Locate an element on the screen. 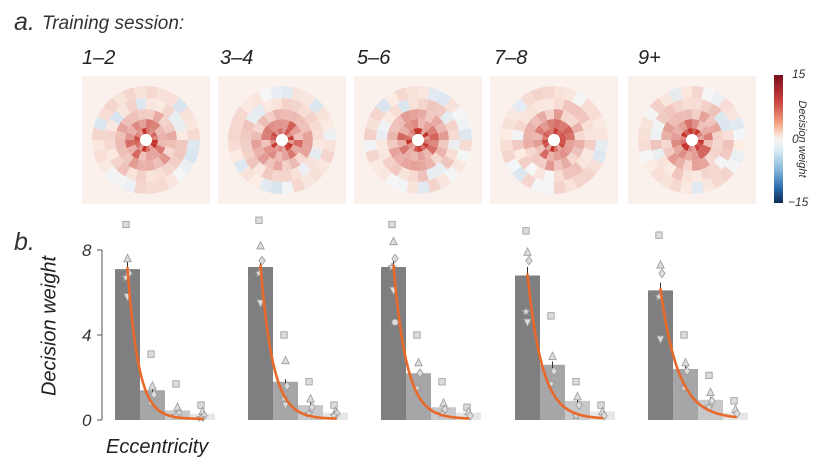 The height and width of the screenshot is (459, 820). colorbar is located at coordinates (778, 139).